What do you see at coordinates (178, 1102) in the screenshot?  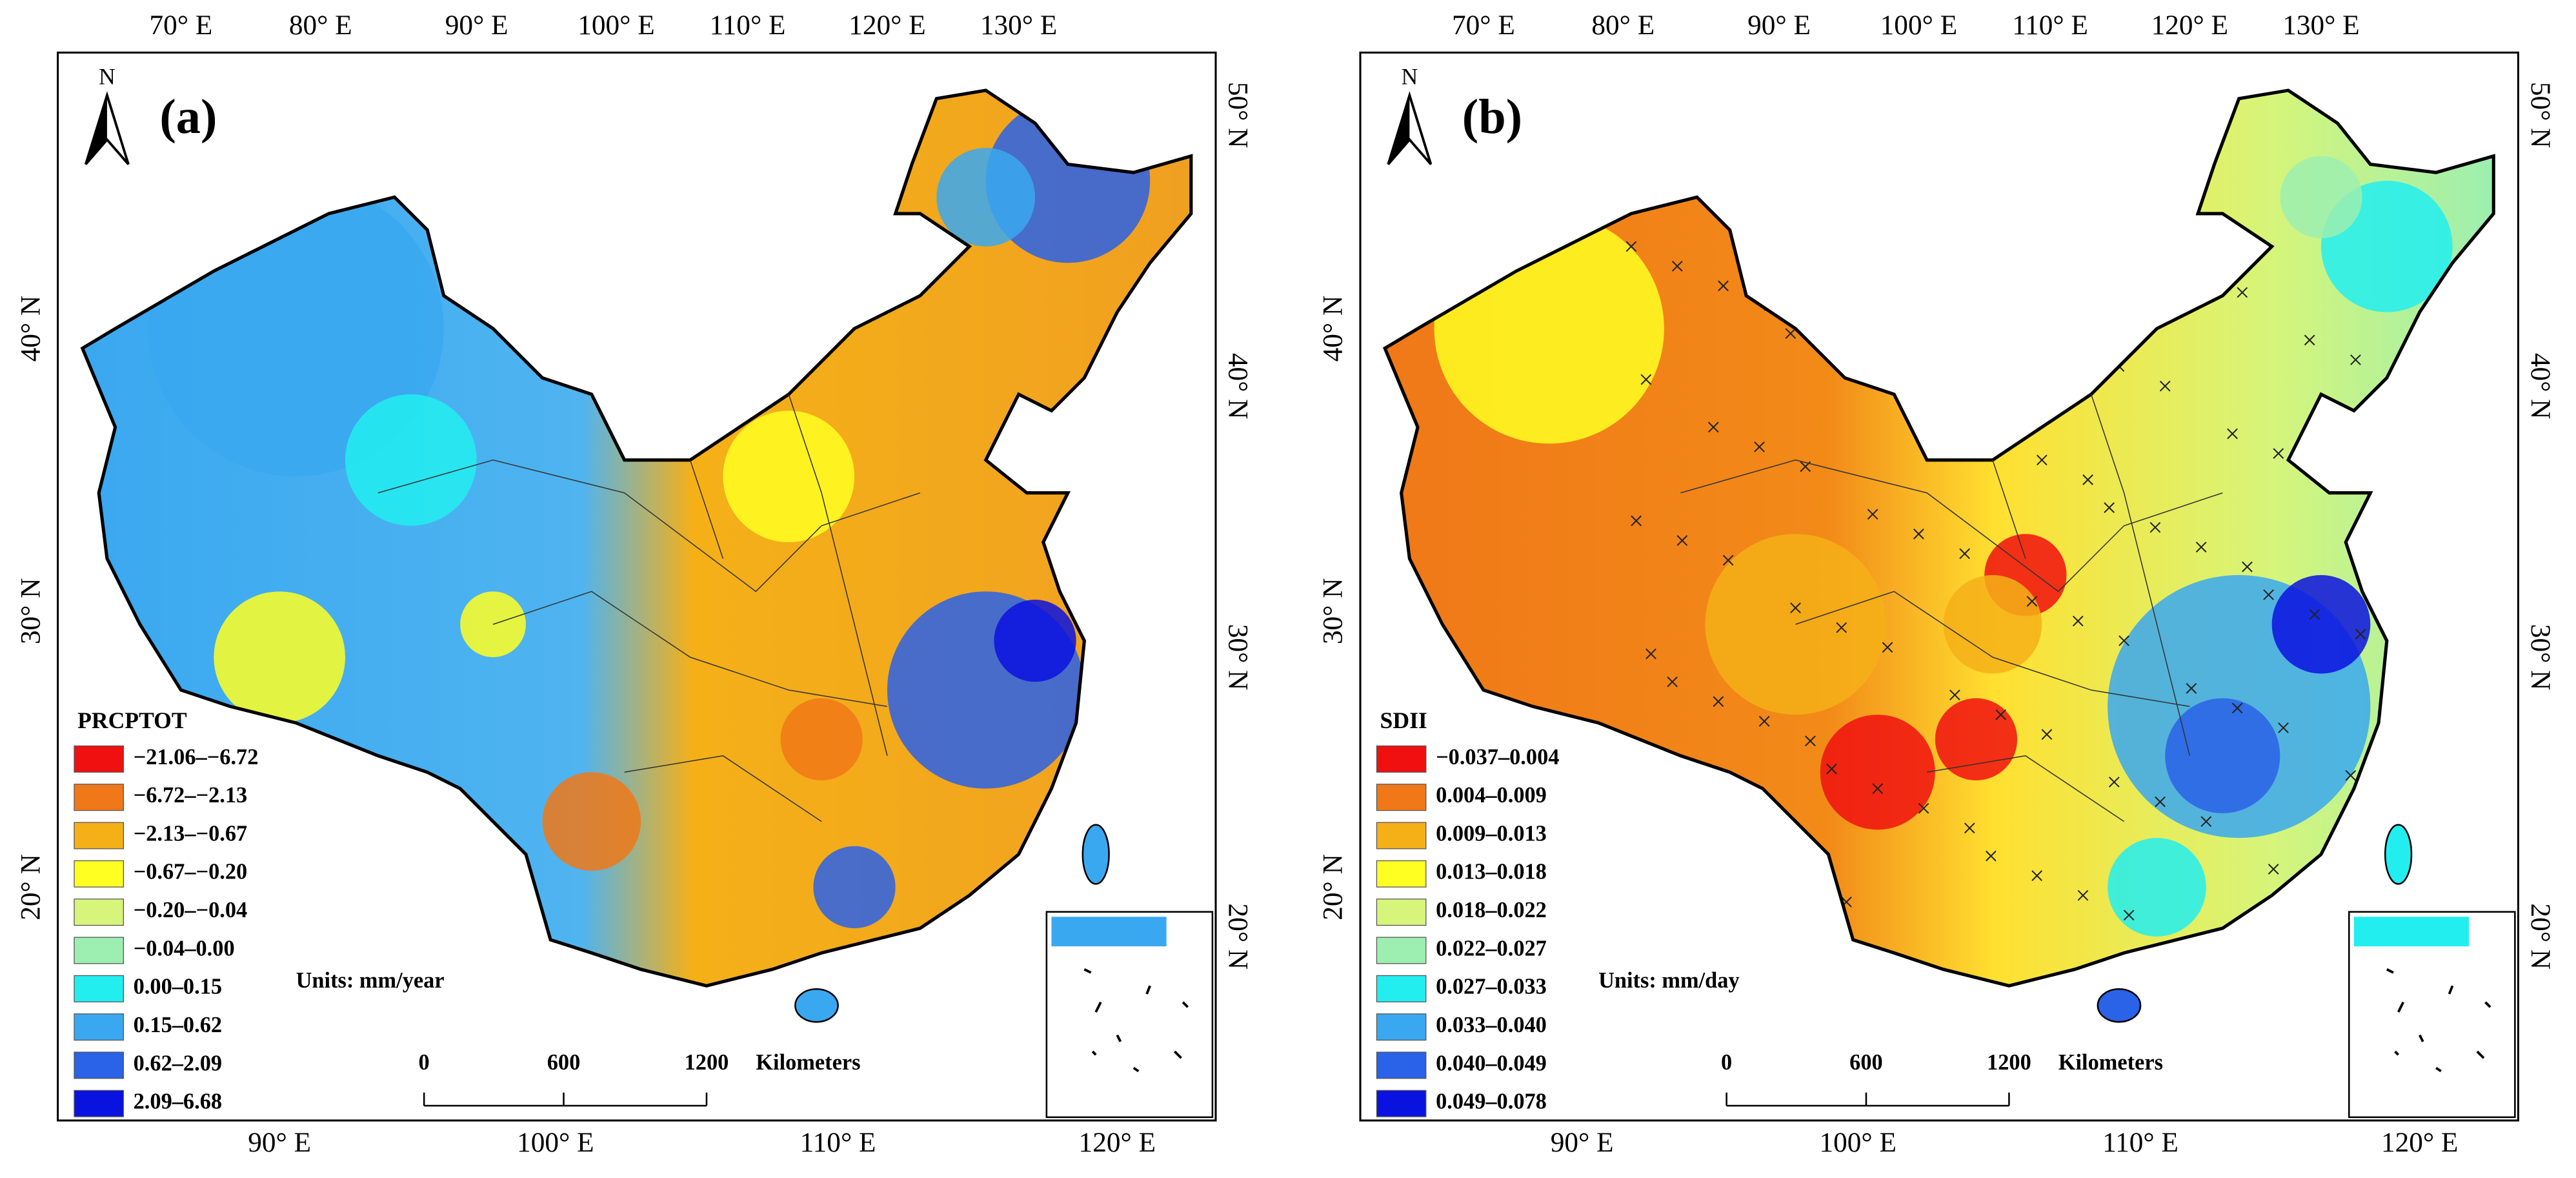 I see `legend-label: 2.09–6.68` at bounding box center [178, 1102].